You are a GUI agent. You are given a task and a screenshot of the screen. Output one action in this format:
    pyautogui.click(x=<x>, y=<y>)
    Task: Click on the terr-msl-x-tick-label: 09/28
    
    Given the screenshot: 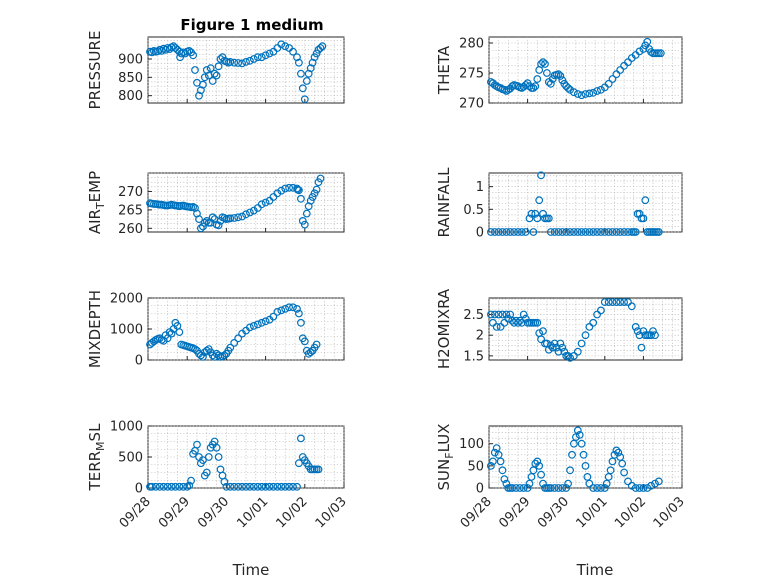 What is the action you would take?
    pyautogui.click(x=135, y=512)
    